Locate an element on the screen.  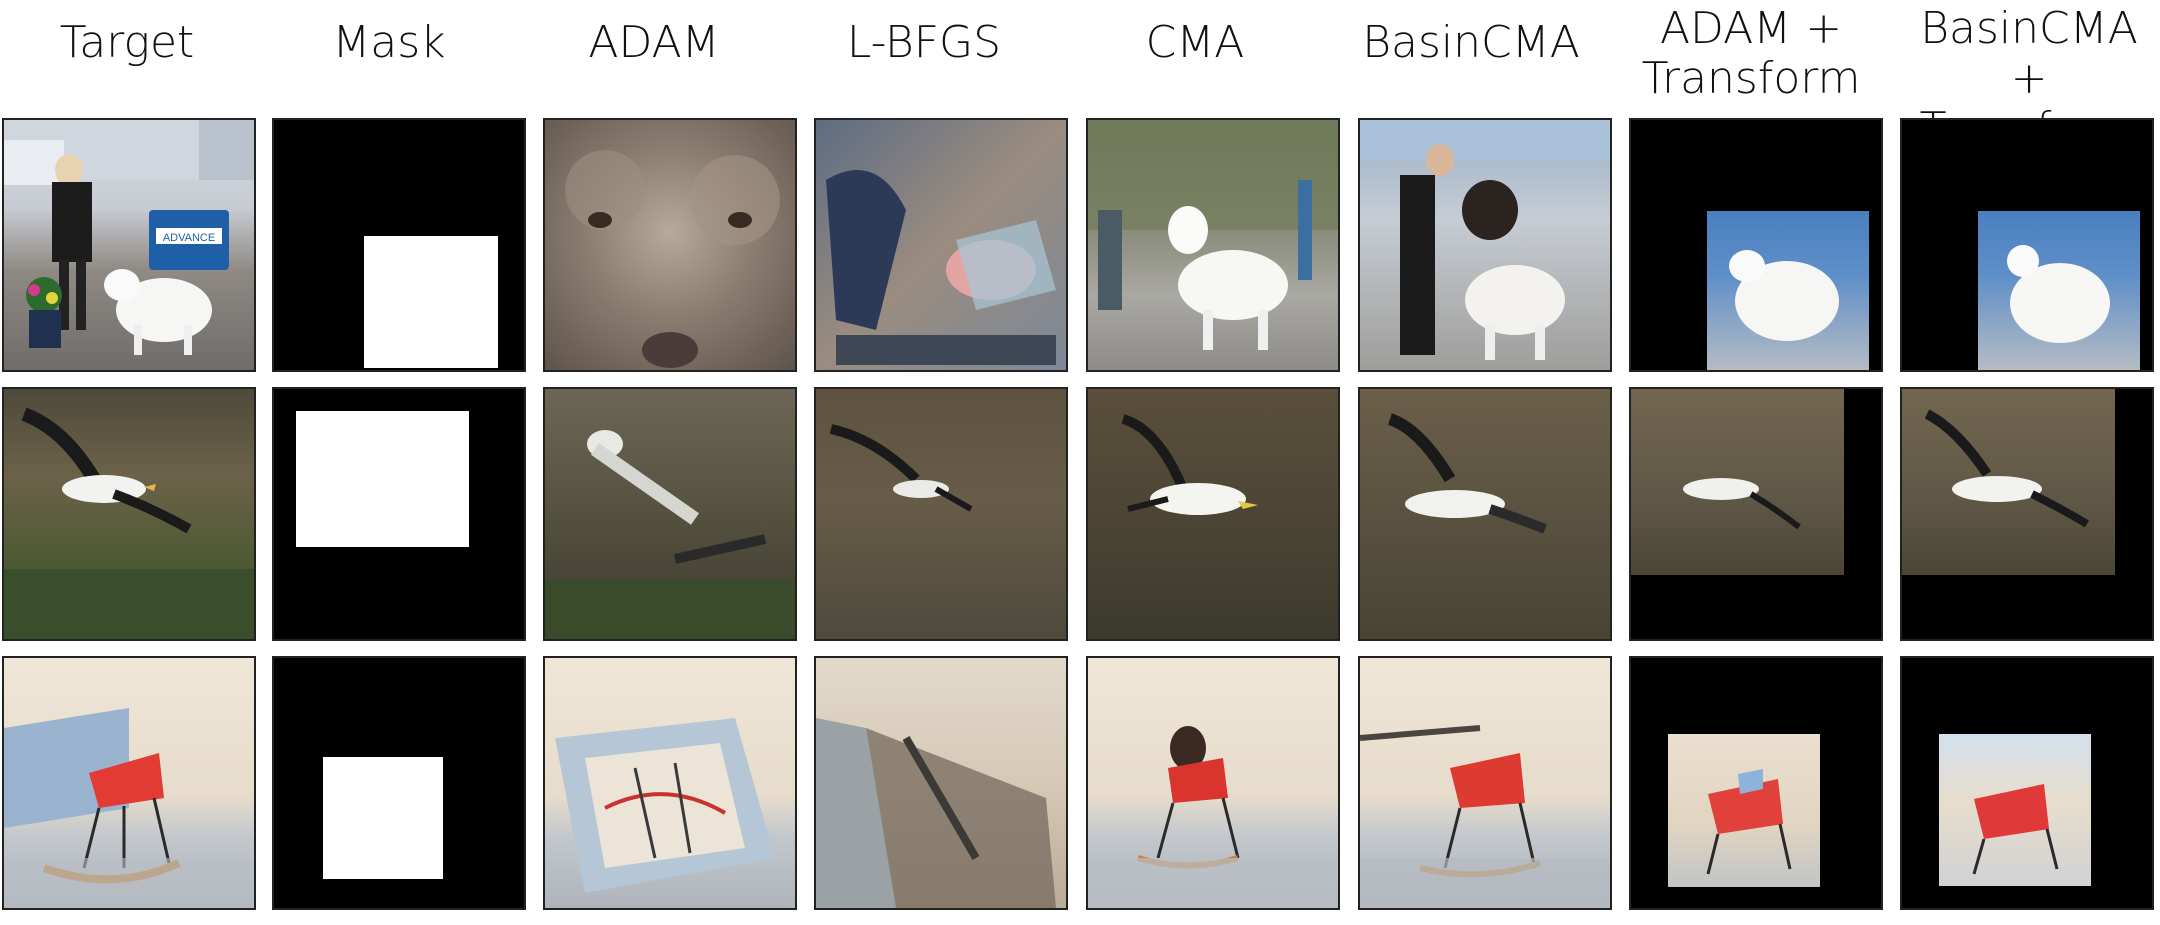
header-cma: CMA is located at coordinates (1195, 42).